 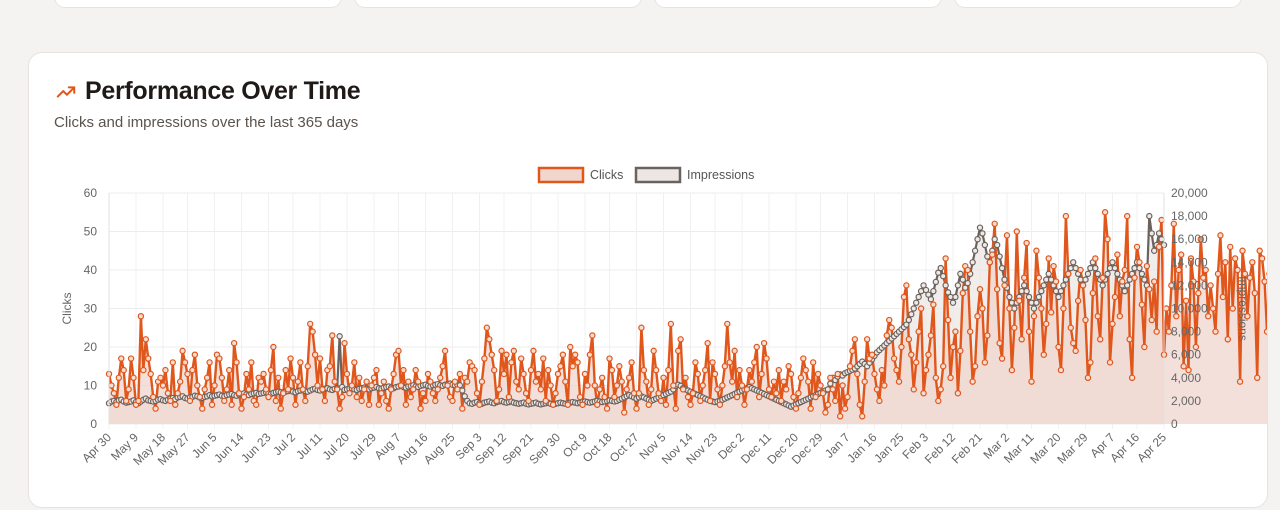 I want to click on y-left-tick-label: 30, so click(x=91, y=309).